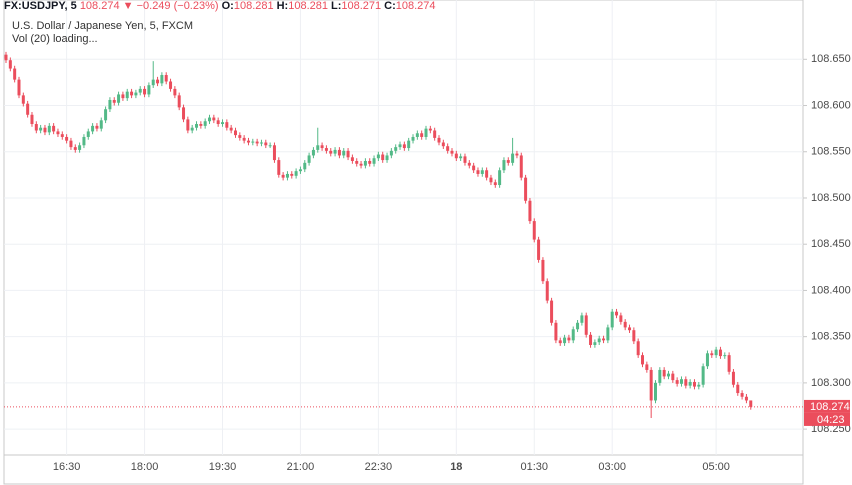  What do you see at coordinates (223, 467) in the screenshot?
I see `x-tick-label: 19:30` at bounding box center [223, 467].